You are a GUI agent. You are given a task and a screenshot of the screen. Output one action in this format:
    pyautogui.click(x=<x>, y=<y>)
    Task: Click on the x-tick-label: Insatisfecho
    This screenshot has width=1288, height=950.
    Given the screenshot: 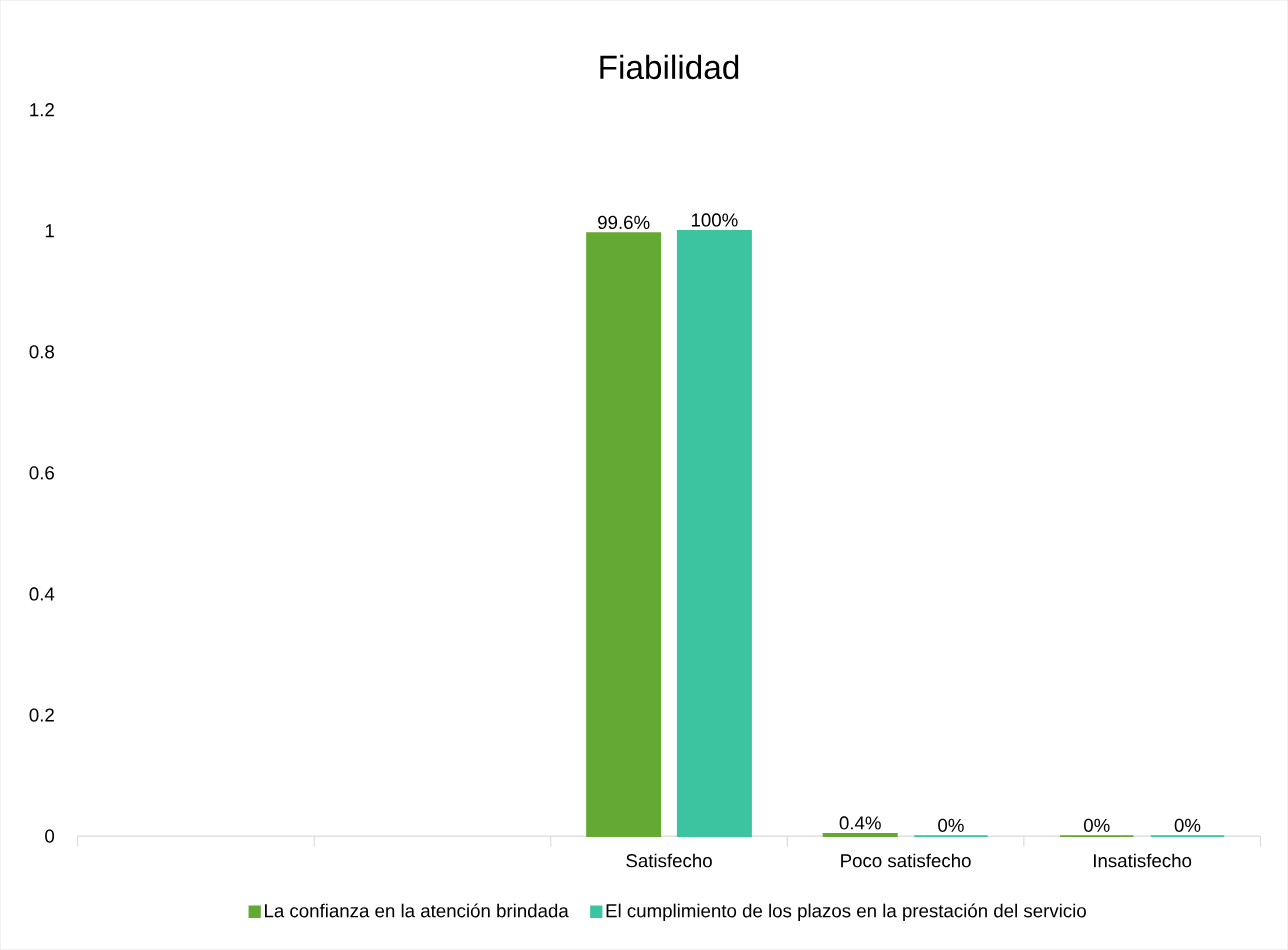 What is the action you would take?
    pyautogui.click(x=1143, y=860)
    